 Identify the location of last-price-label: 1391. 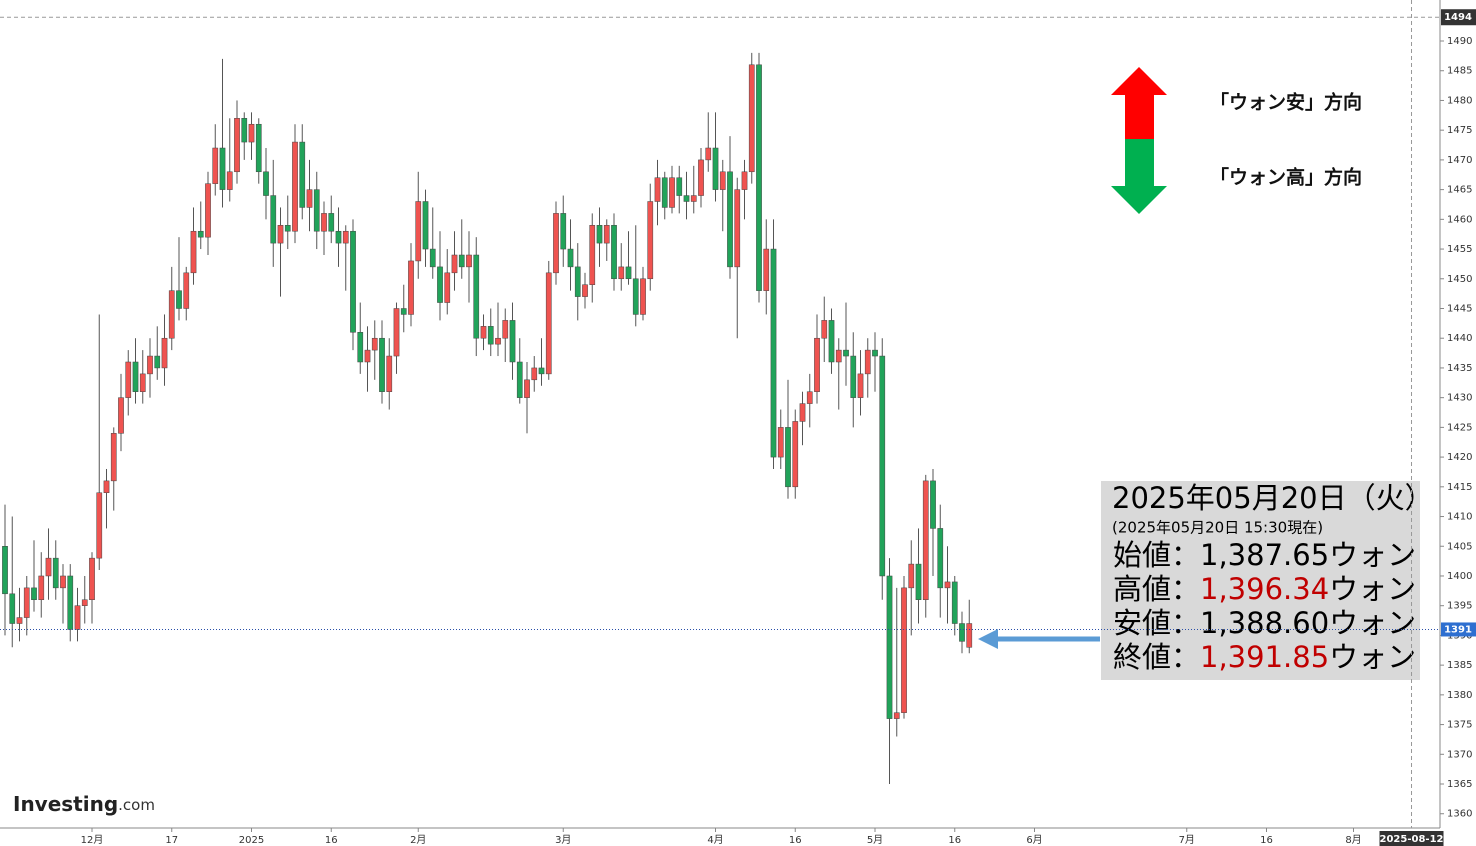
(1458, 629).